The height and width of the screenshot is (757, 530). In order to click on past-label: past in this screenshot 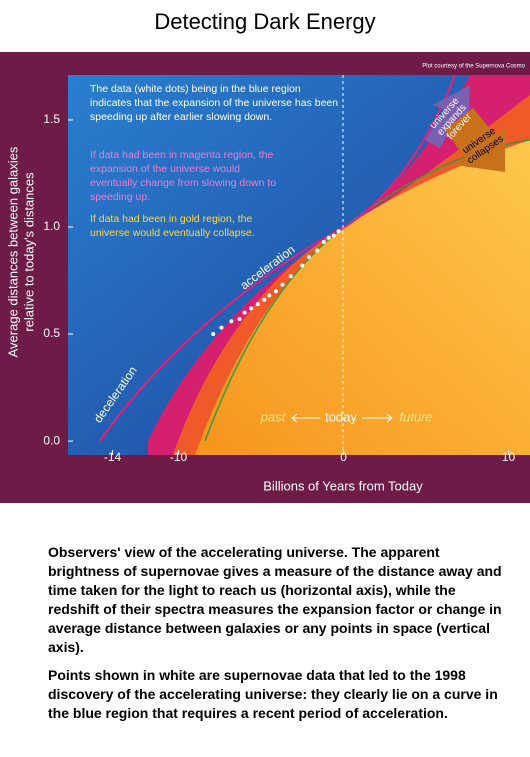, I will do `click(273, 416)`.